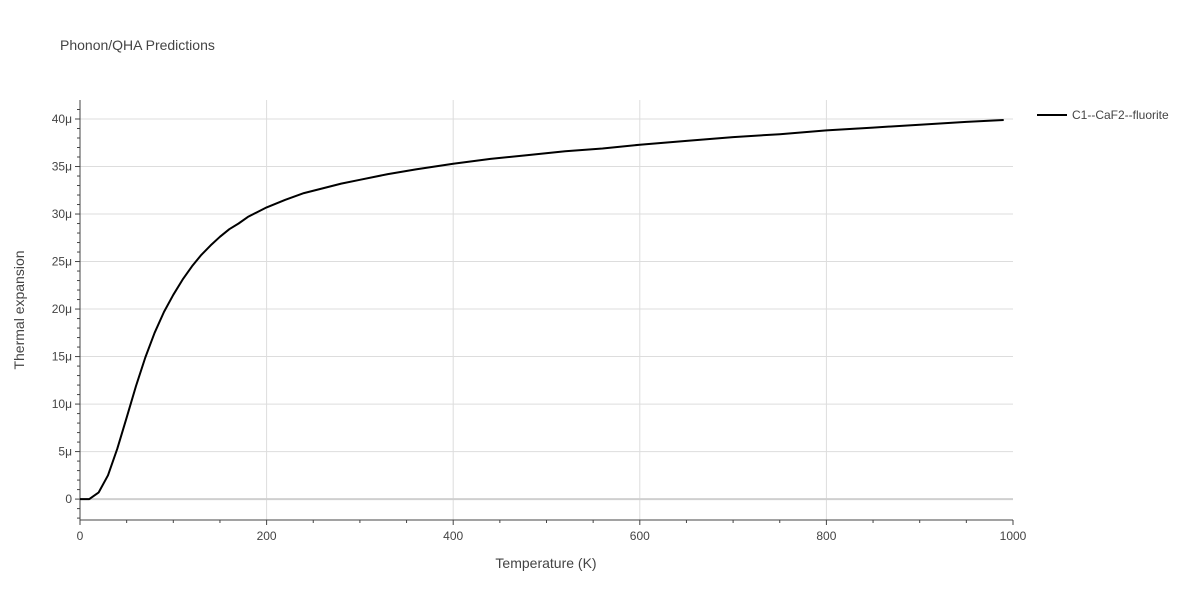 Image resolution: width=1200 pixels, height=600 pixels. What do you see at coordinates (545, 563) in the screenshot?
I see `x-axis-title: Temperature (K)` at bounding box center [545, 563].